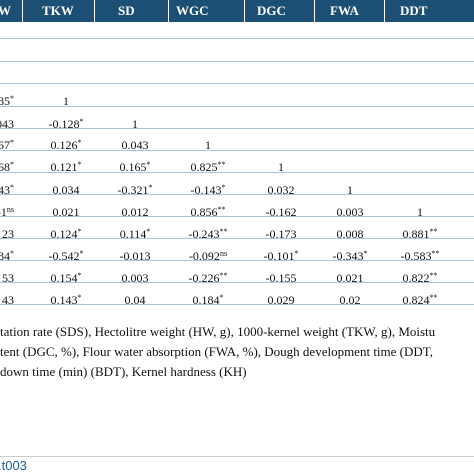 Image resolution: width=474 pixels, height=474 pixels. I want to click on table-cell: 0.032, so click(281, 190).